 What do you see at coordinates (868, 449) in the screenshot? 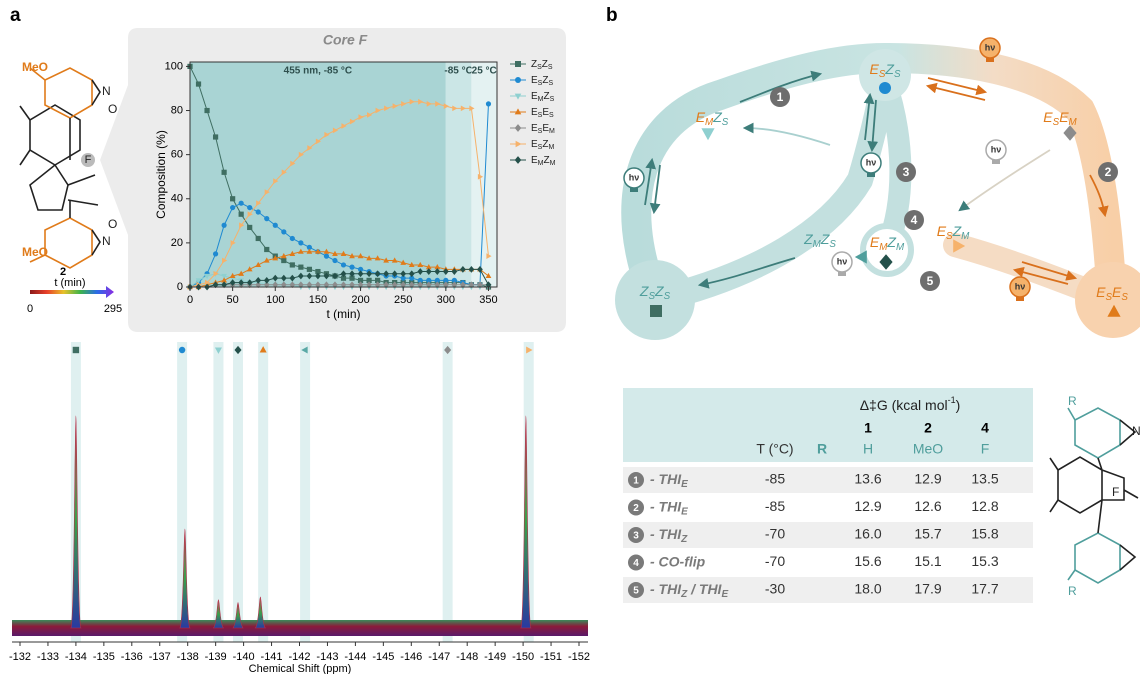
I see `column-header: H` at bounding box center [868, 449].